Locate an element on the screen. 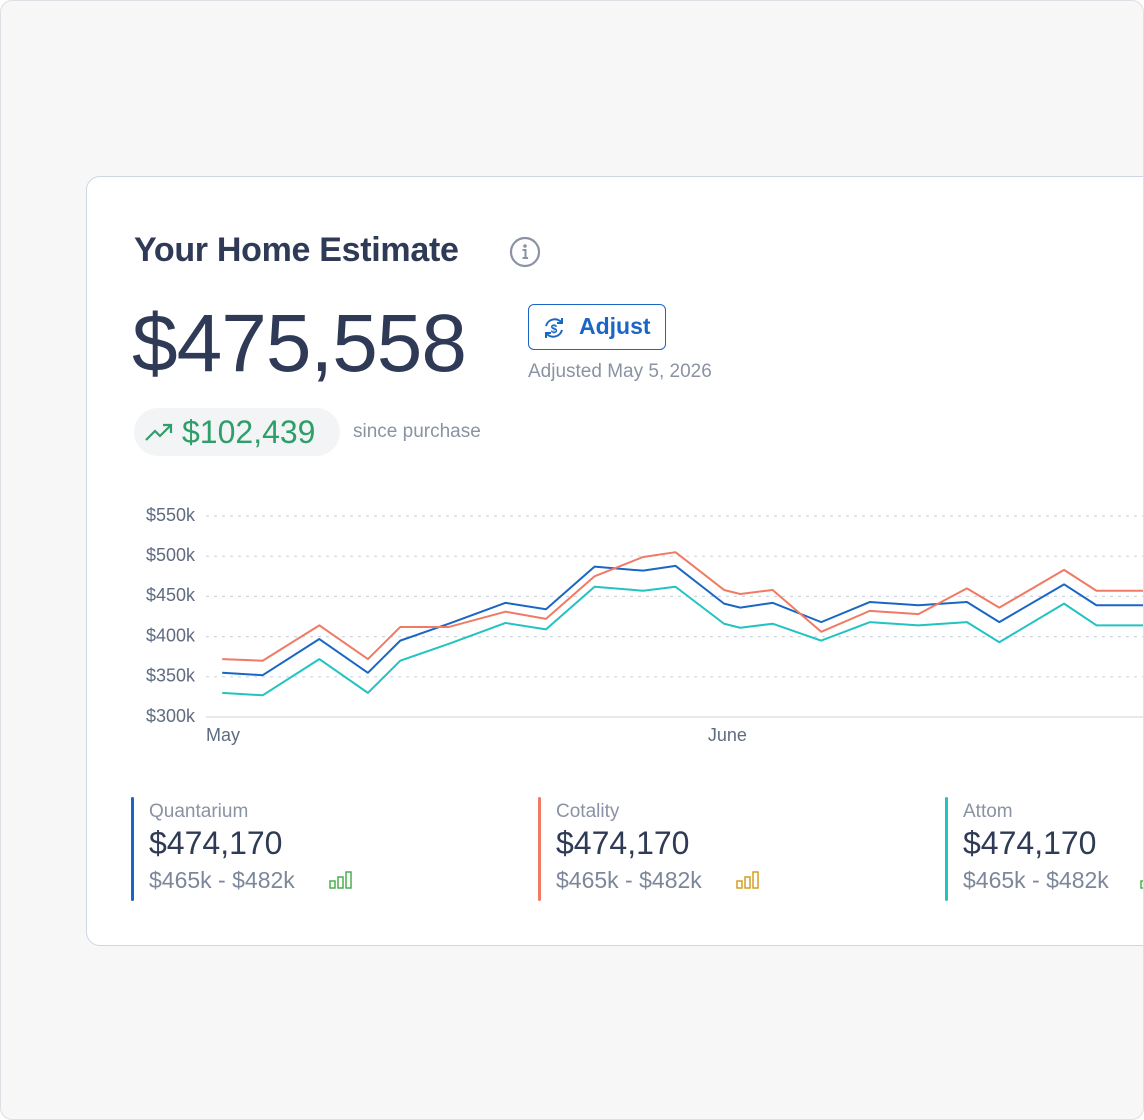 The width and height of the screenshot is (1144, 1120). provider-name: Cotality is located at coordinates (588, 811).